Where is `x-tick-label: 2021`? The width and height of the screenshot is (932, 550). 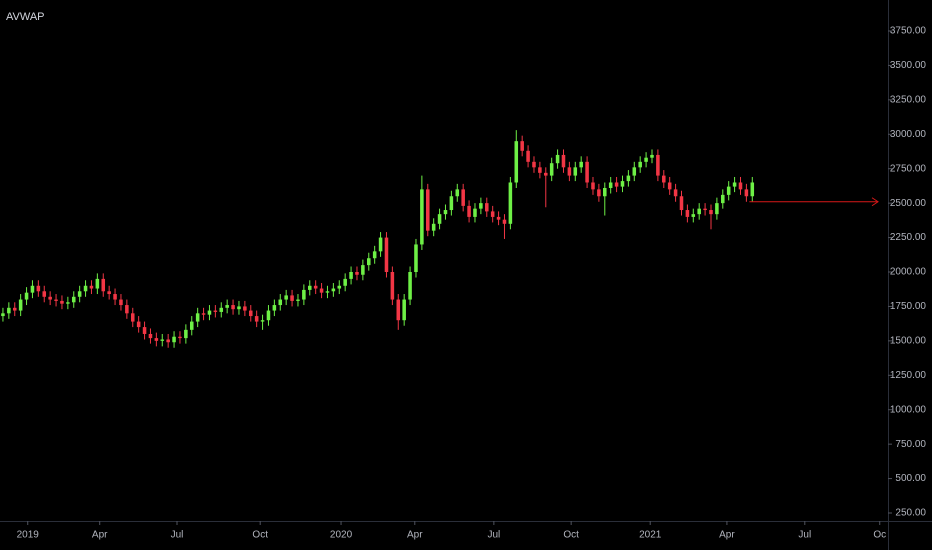 x-tick-label: 2021 is located at coordinates (650, 535).